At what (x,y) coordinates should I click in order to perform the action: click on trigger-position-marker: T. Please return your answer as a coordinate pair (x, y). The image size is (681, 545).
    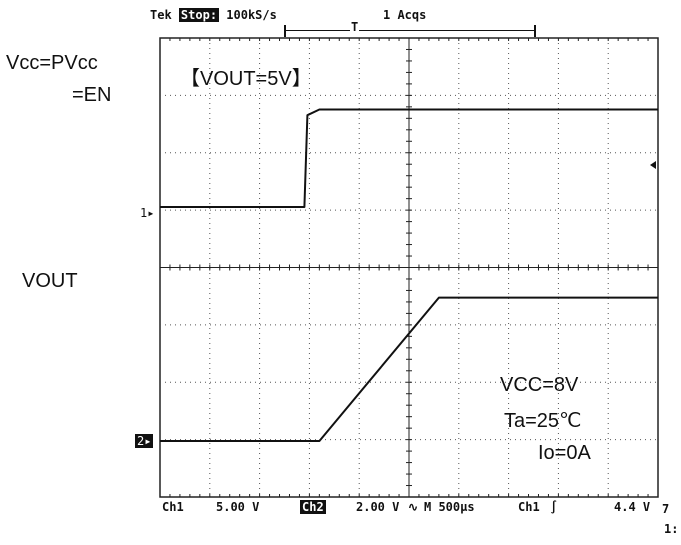
    Looking at the image, I should click on (355, 27).